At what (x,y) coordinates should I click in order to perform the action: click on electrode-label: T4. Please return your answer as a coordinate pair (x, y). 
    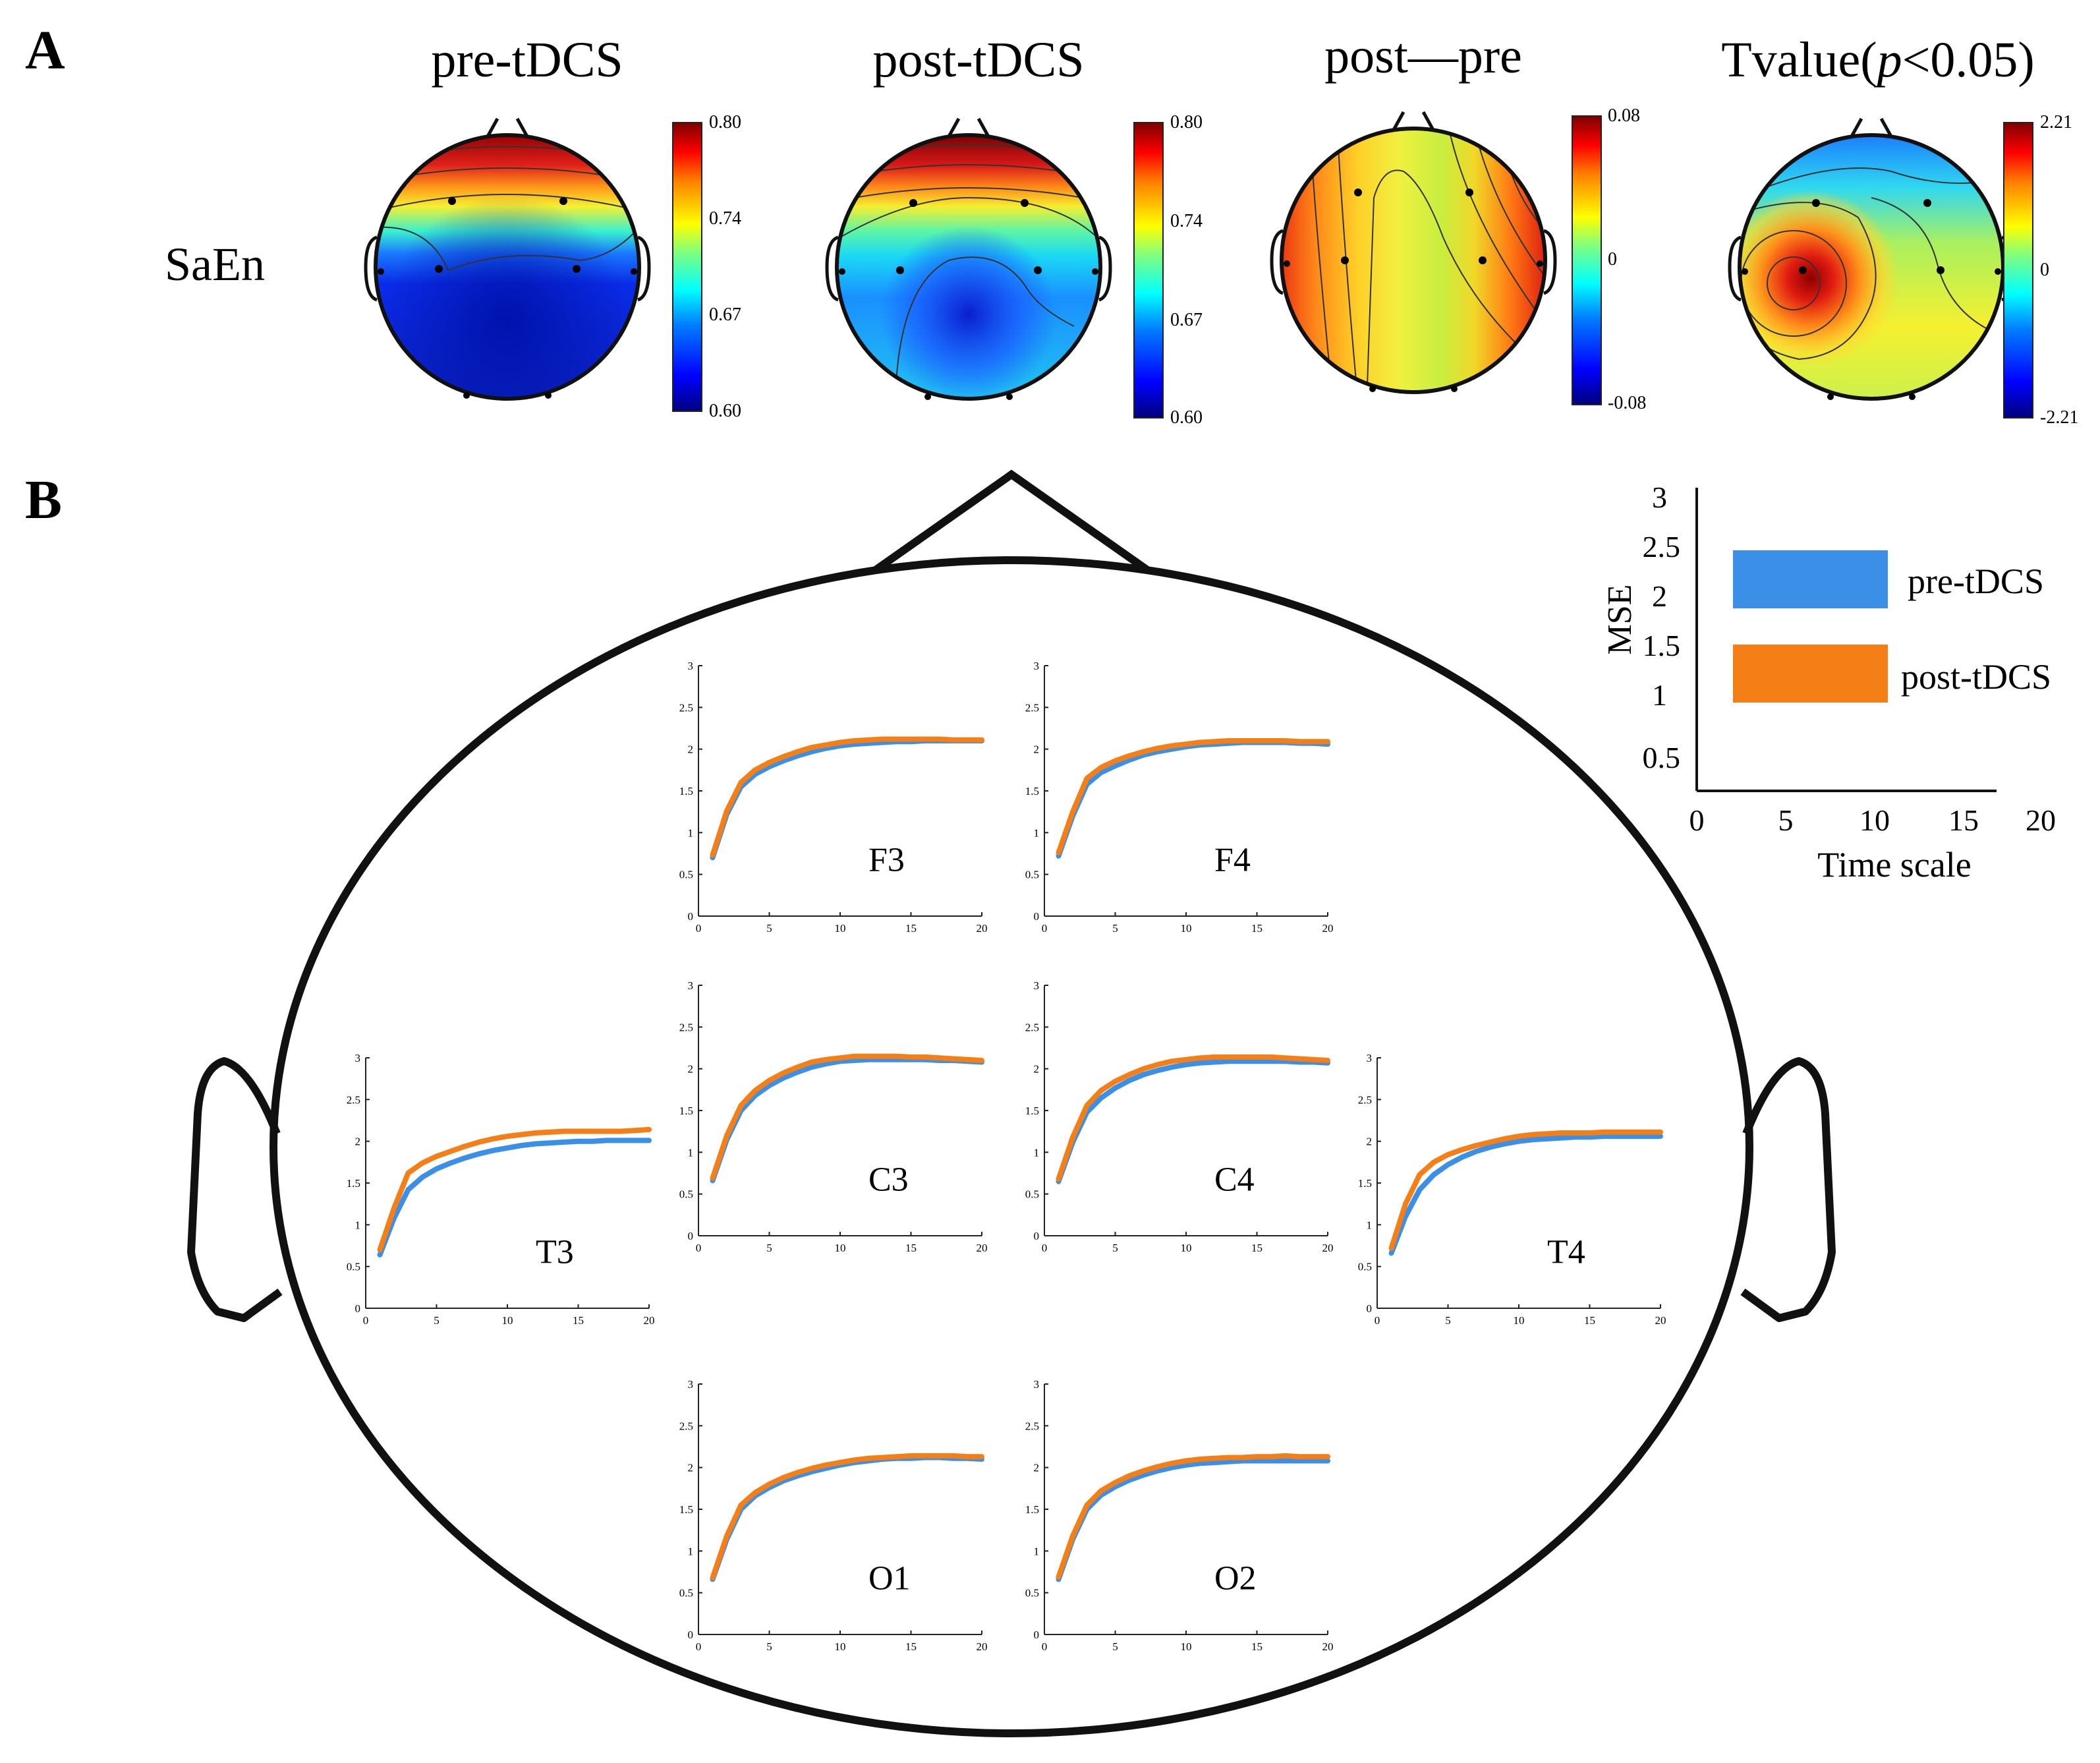
    Looking at the image, I should click on (1566, 1252).